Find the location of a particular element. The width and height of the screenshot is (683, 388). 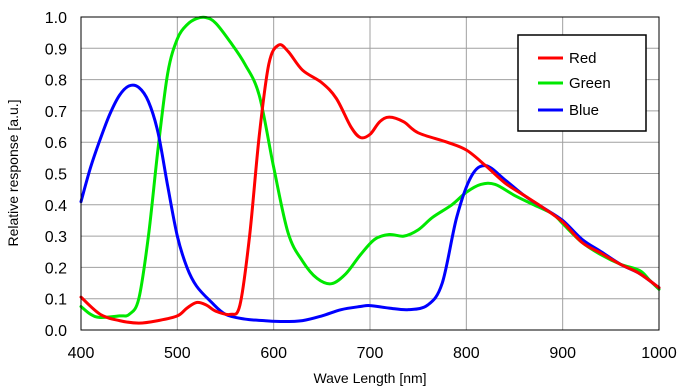

y-tick-label: 0.8 is located at coordinates (56, 81).